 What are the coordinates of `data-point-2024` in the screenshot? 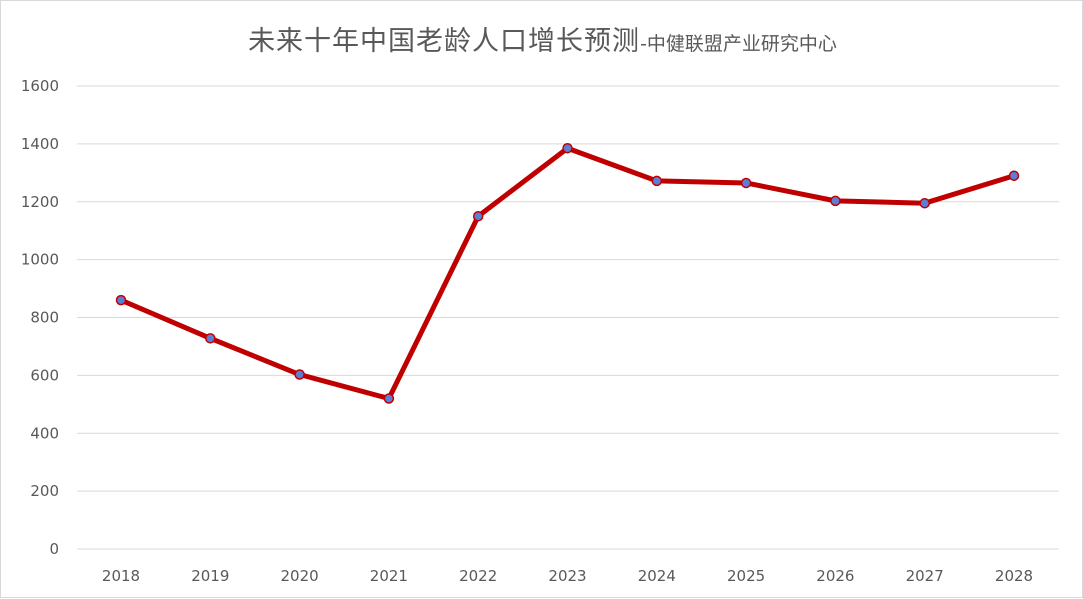 It's located at (657, 181).